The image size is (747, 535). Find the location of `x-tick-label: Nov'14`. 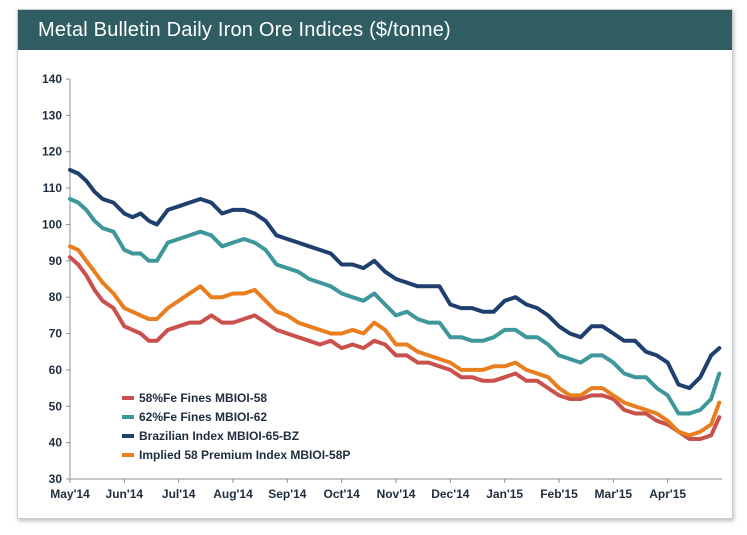

x-tick-label: Nov'14 is located at coordinates (396, 494).